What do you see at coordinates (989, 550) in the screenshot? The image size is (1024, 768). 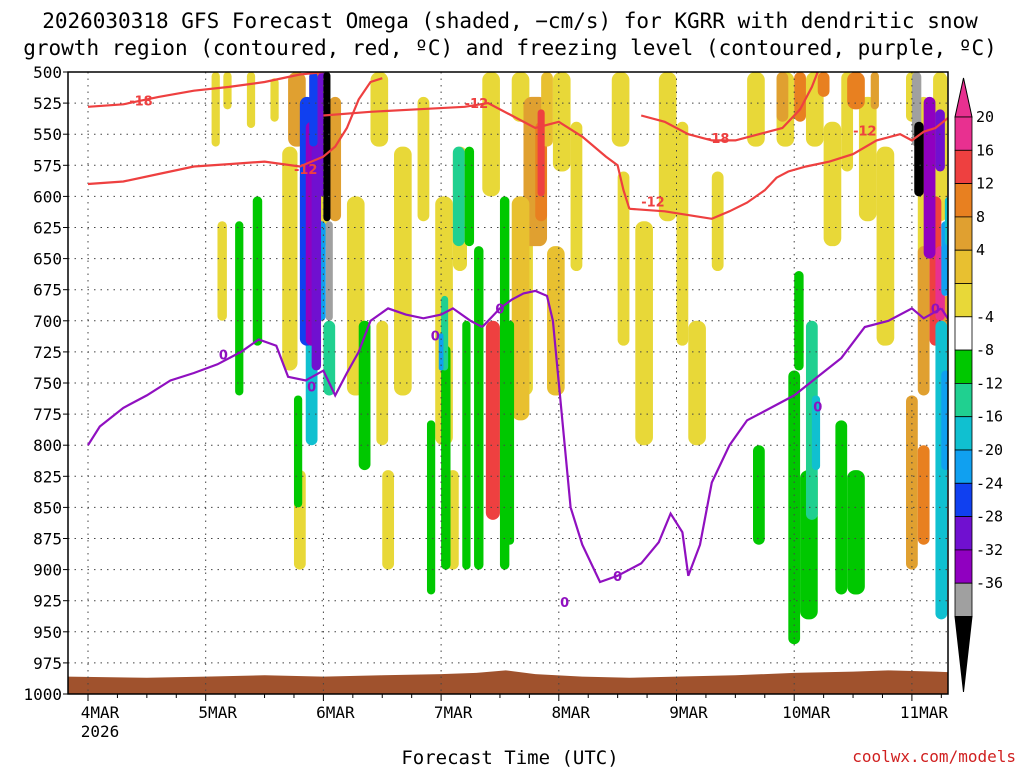 I see `colorbar-tick-label: -32` at bounding box center [989, 550].